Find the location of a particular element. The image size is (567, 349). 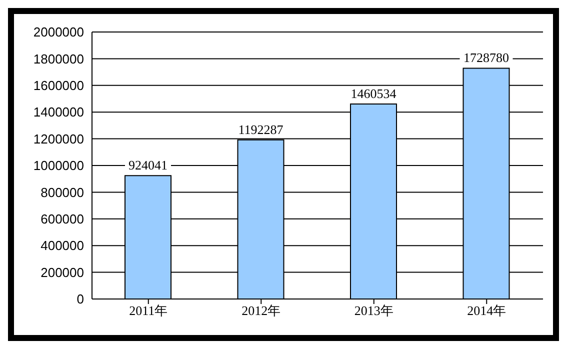

x-tick-label: 2013年 is located at coordinates (374, 310).